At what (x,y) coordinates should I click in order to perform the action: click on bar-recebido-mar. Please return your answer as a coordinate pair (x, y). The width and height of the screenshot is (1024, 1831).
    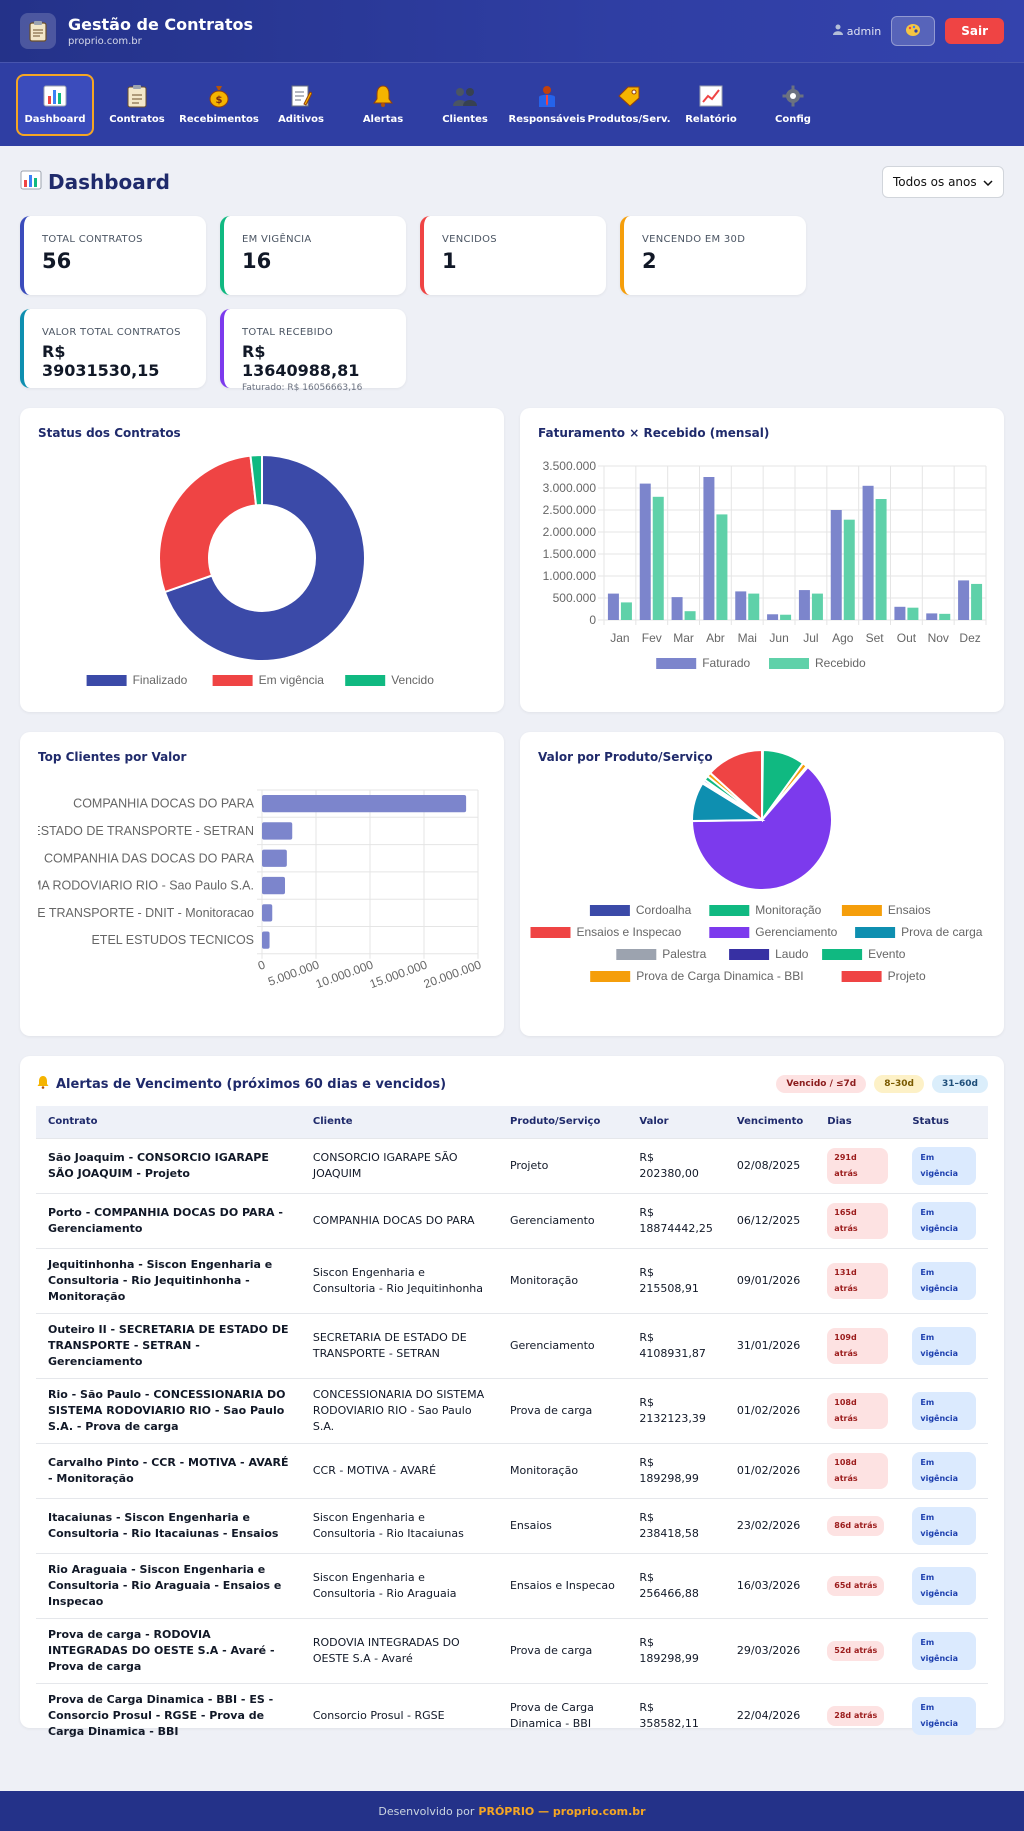
    Looking at the image, I should click on (690, 615).